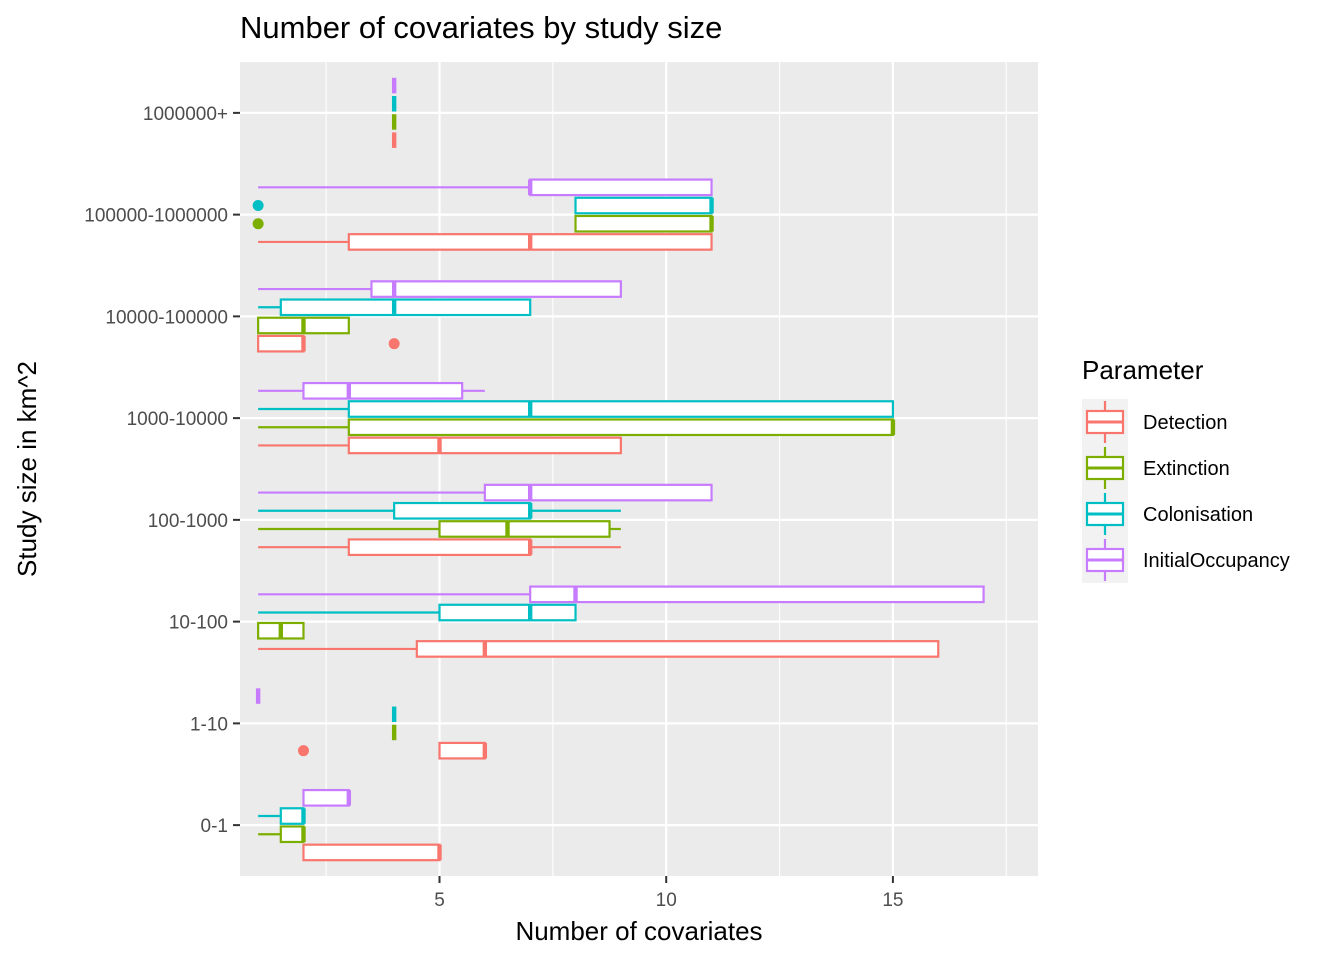 The image size is (1344, 960). Describe the element at coordinates (666, 900) in the screenshot. I see `x-tick-label: 10` at that location.